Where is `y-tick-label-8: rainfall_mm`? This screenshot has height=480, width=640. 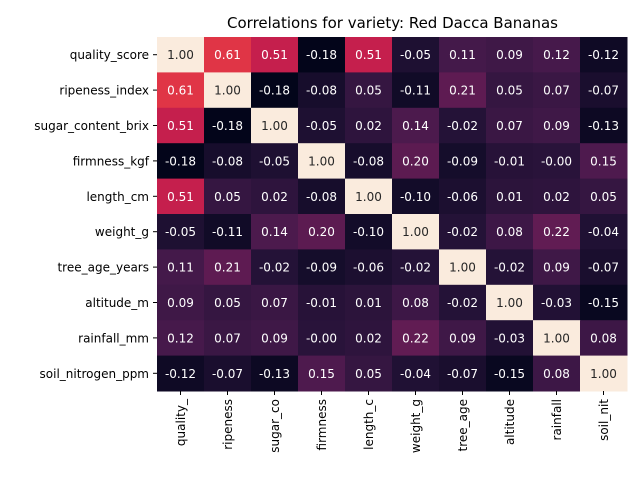
y-tick-label-8: rainfall_mm is located at coordinates (113, 338).